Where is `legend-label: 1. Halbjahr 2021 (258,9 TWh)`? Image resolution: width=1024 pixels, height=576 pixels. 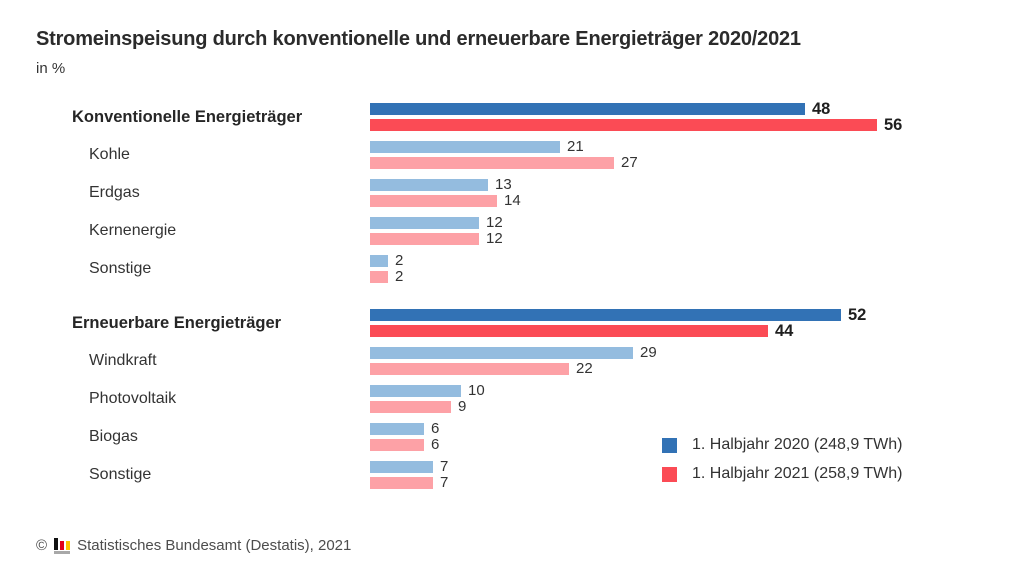 legend-label: 1. Halbjahr 2021 (258,9 TWh) is located at coordinates (797, 473).